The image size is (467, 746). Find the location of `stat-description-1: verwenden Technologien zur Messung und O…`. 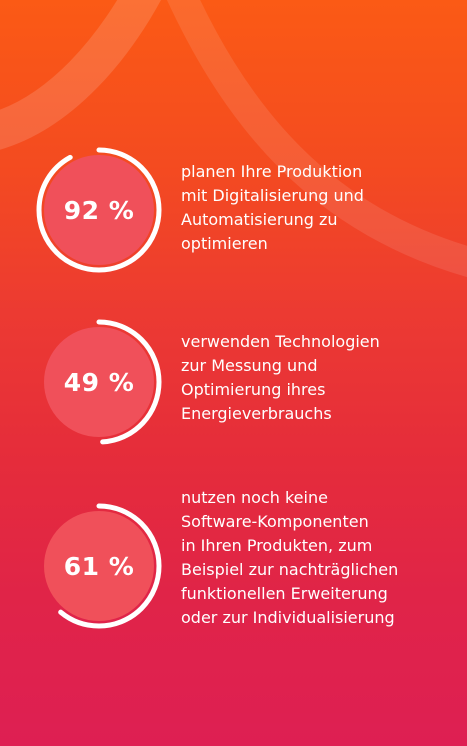

stat-description-1: verwenden Technologien zur Messung und O… is located at coordinates (316, 378).